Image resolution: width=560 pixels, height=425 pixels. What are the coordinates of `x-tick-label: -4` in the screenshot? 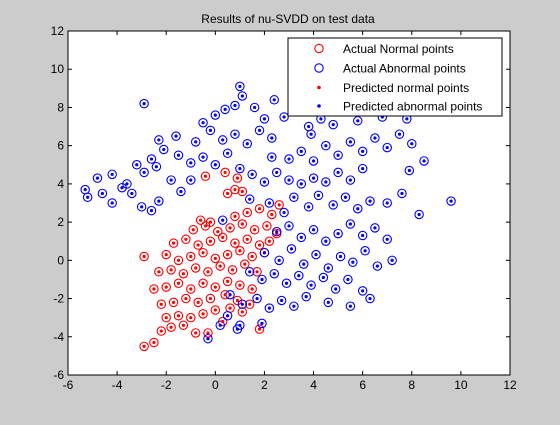 It's located at (117, 385).